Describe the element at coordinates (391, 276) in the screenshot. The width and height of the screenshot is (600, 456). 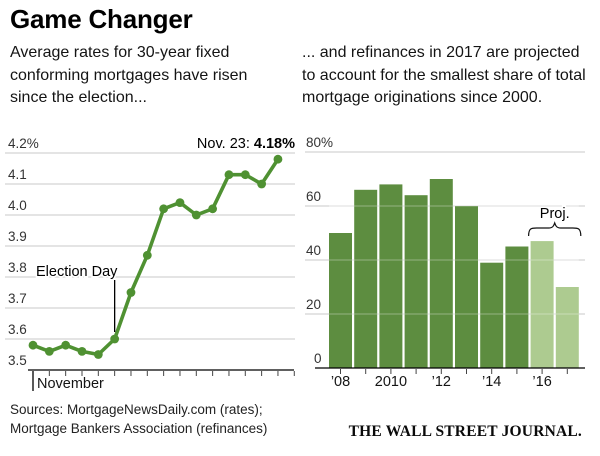
I see `bar-2010` at that location.